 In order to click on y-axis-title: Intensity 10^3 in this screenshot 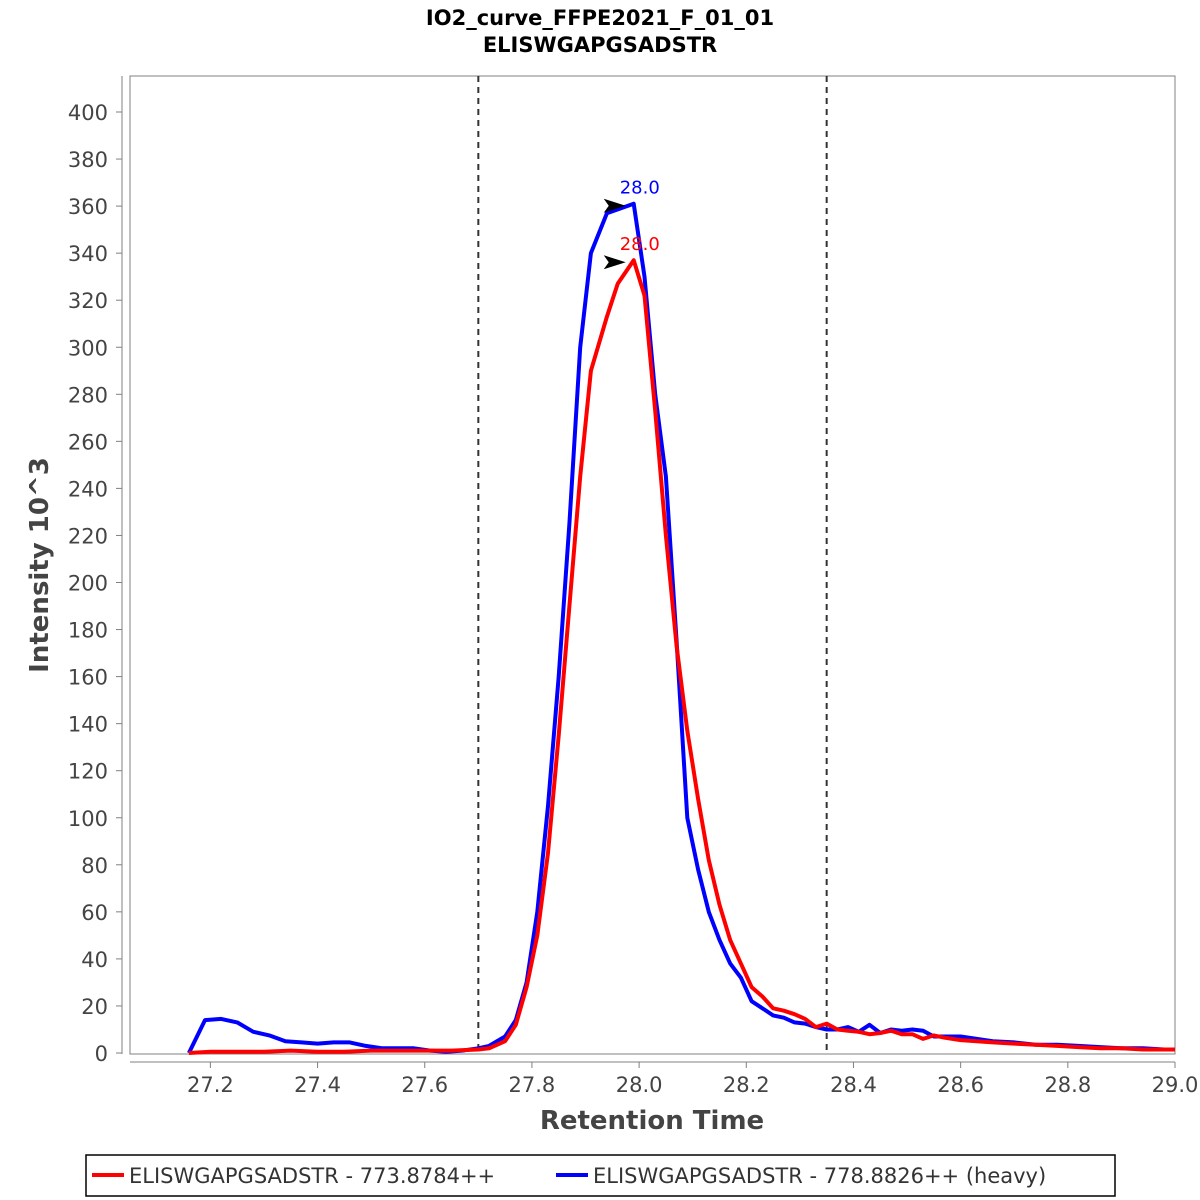, I will do `click(40, 565)`.